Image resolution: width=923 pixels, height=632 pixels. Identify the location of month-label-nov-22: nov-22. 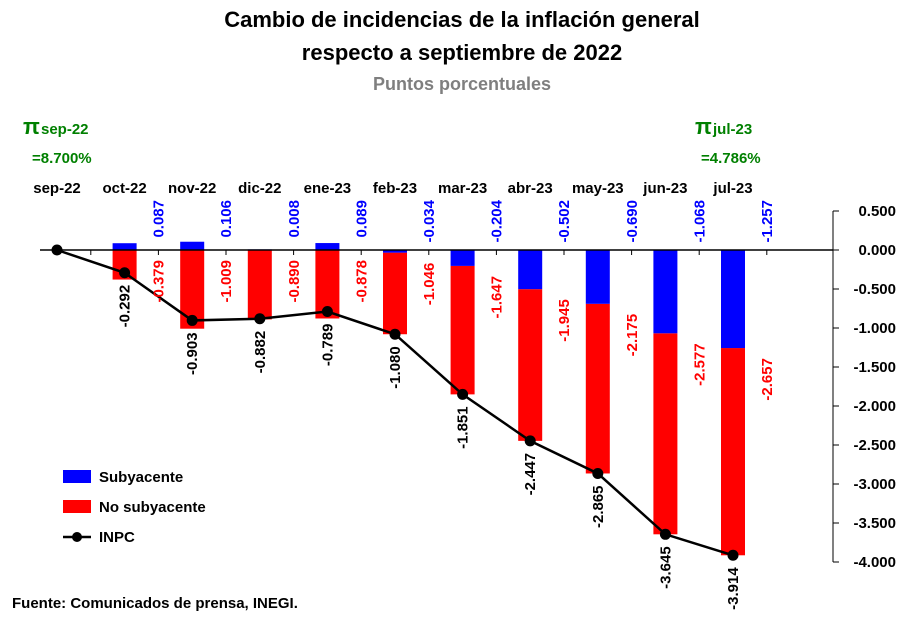
(192, 188).